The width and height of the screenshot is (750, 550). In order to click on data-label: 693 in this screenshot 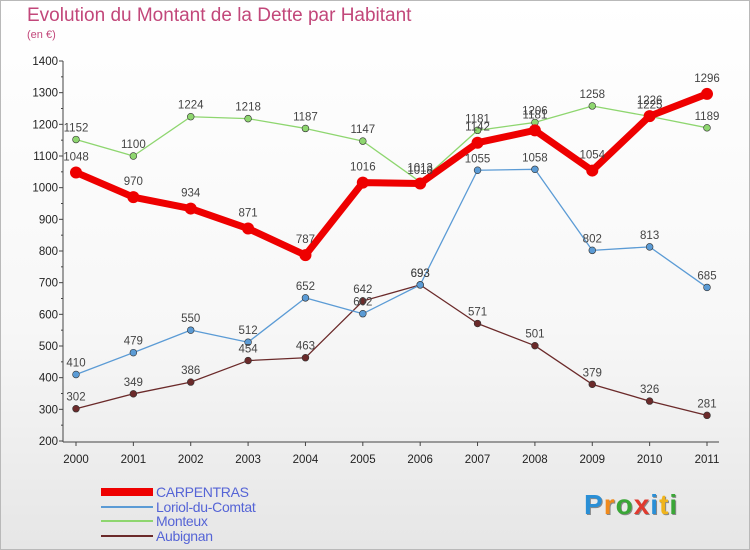, I will do `click(420, 274)`.